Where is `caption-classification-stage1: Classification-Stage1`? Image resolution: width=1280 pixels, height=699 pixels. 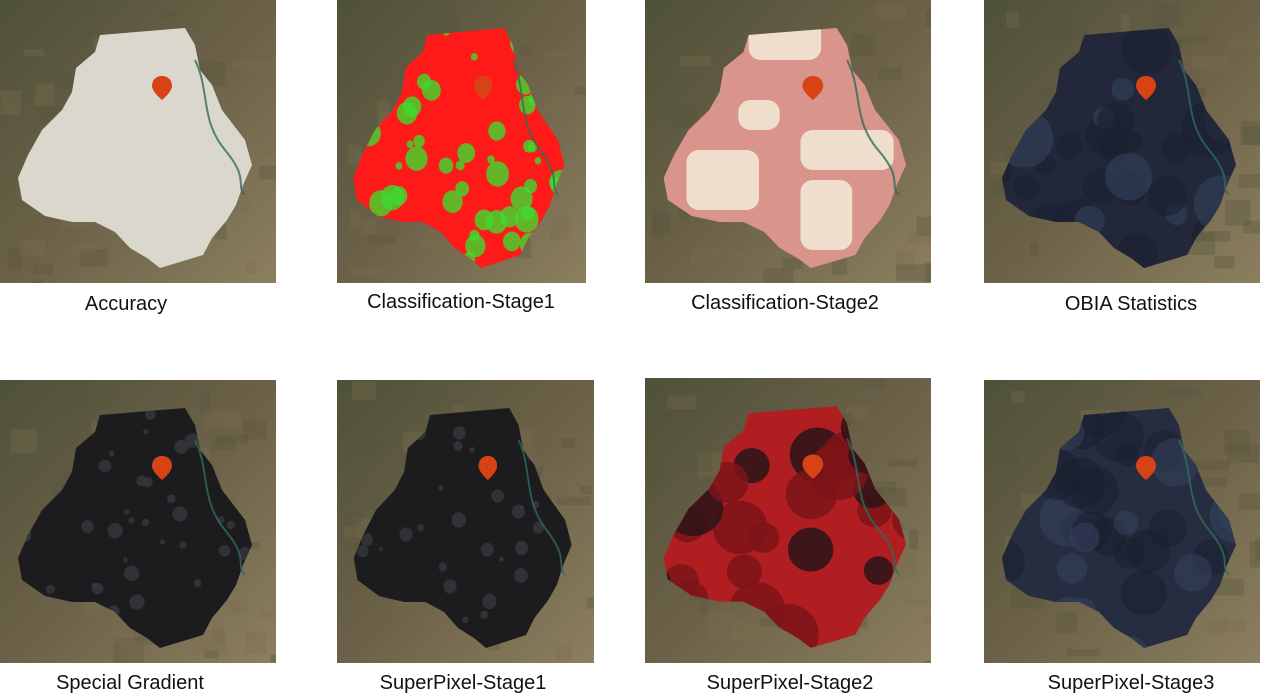 caption-classification-stage1: Classification-Stage1 is located at coordinates (461, 302).